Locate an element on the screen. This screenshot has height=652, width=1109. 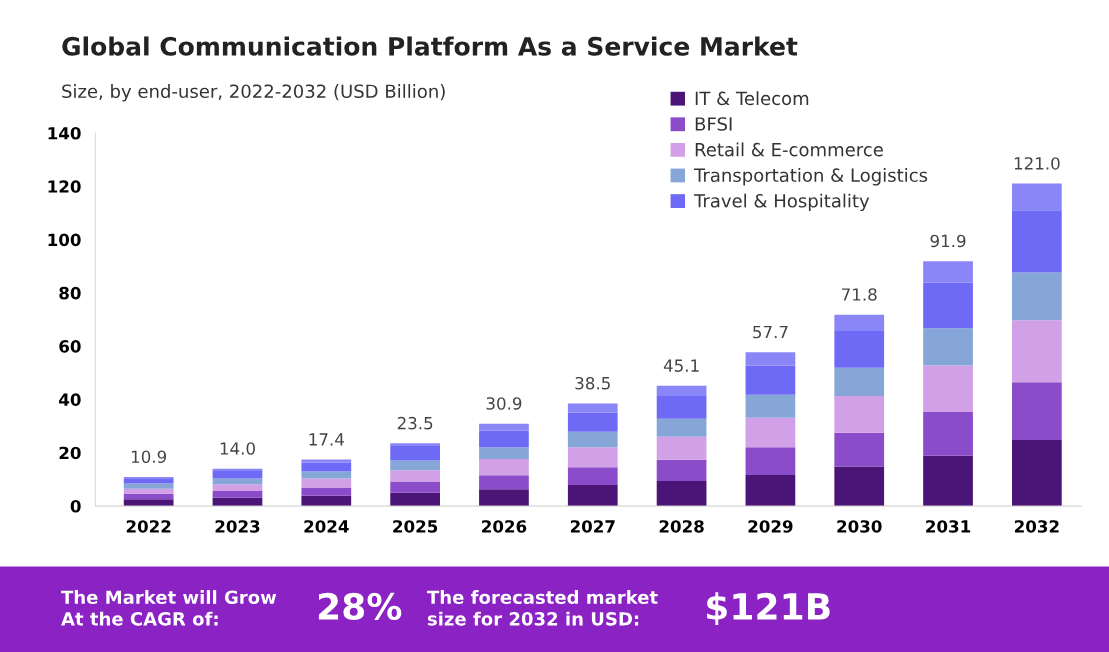
total-label: 10.9 is located at coordinates (149, 457).